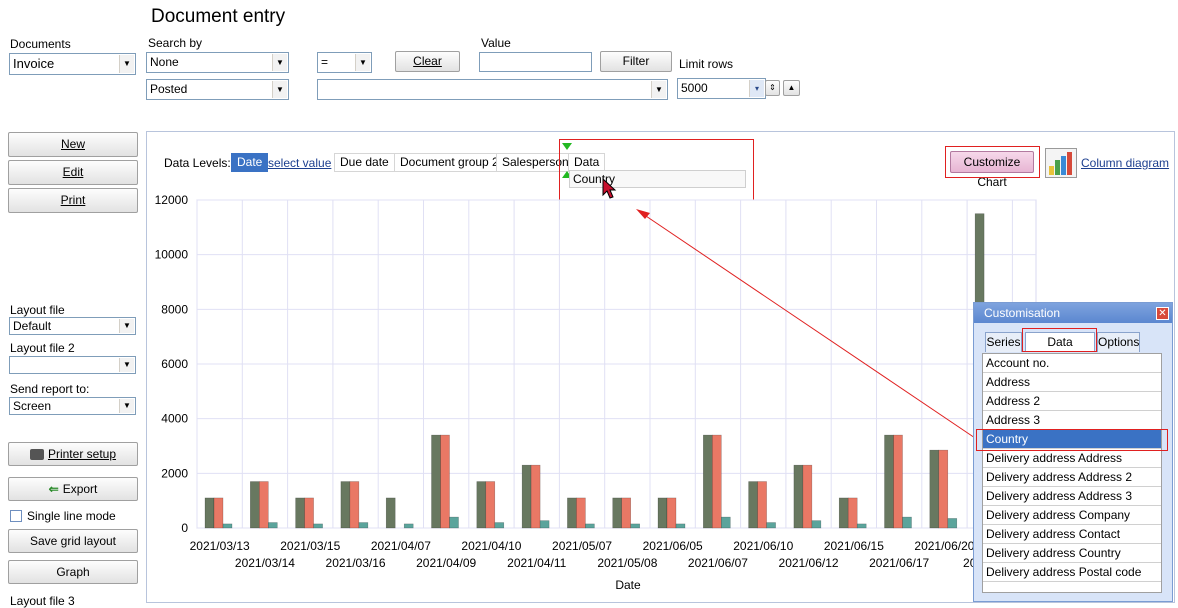 The height and width of the screenshot is (608, 1178). What do you see at coordinates (32, 406) in the screenshot?
I see `send-report-value: Screen` at bounding box center [32, 406].